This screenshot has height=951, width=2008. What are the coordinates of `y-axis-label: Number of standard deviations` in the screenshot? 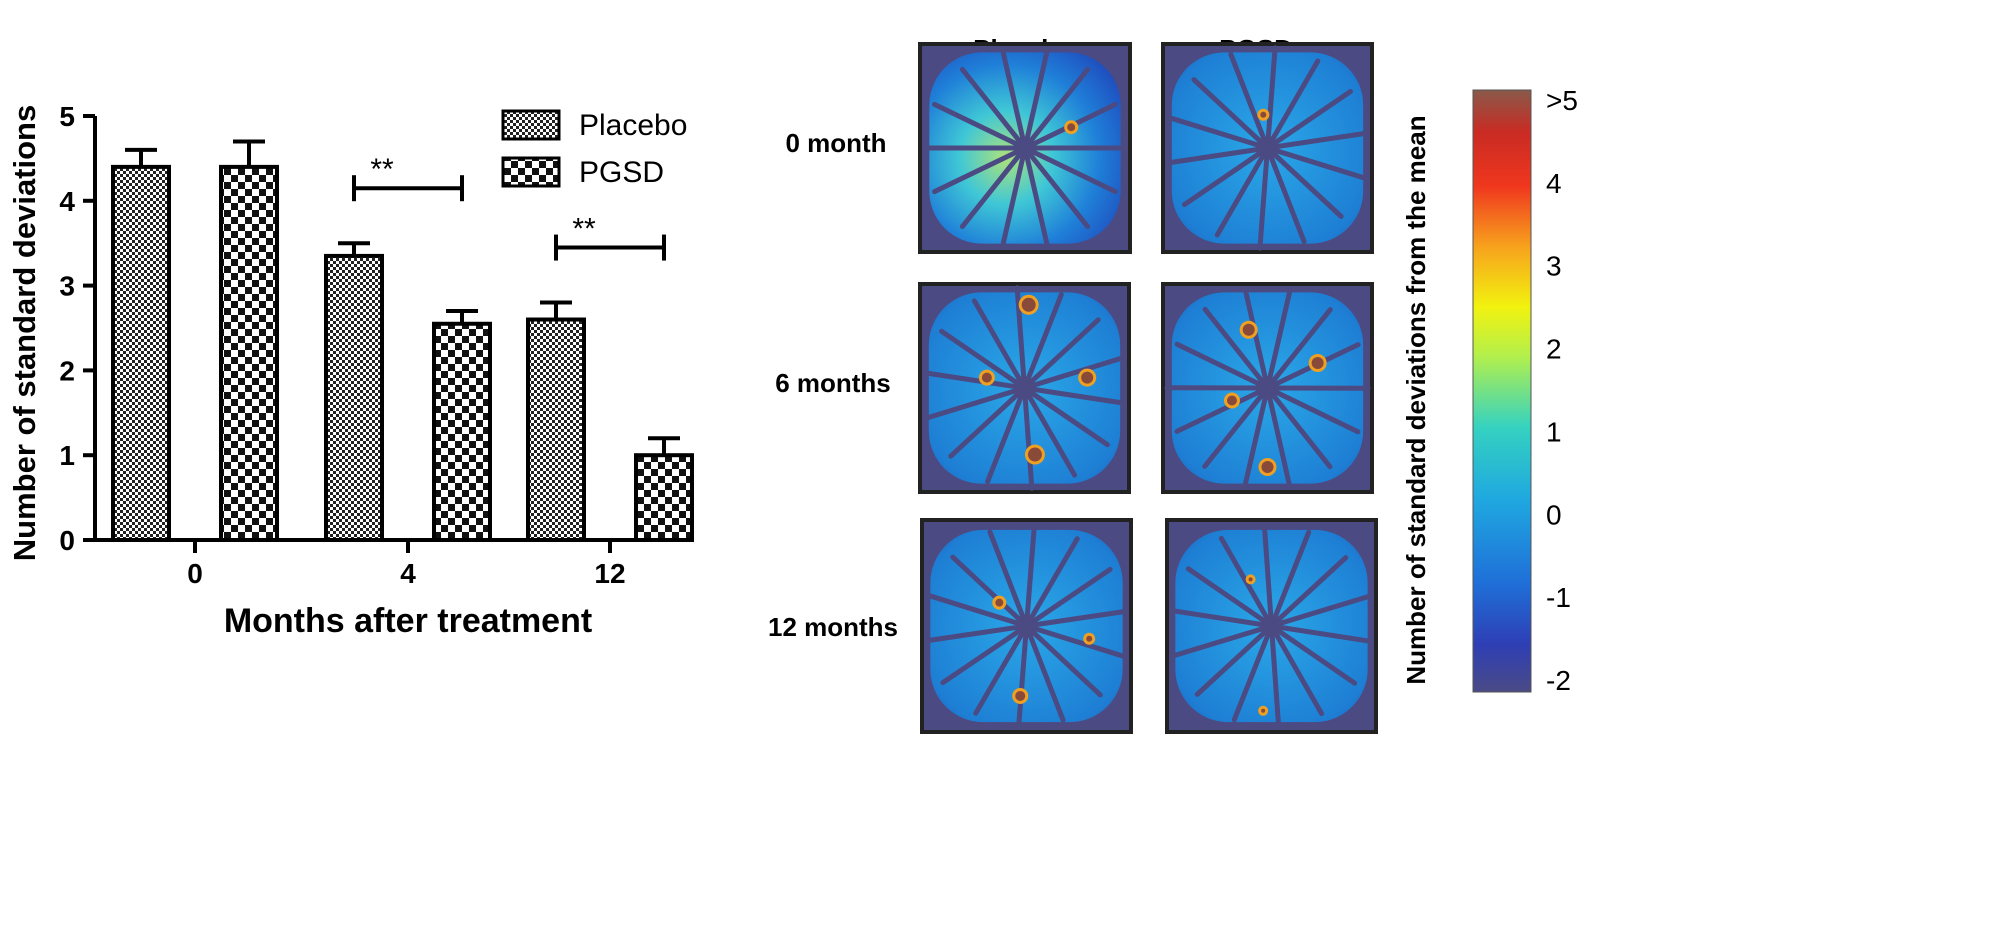 It's located at (24, 333).